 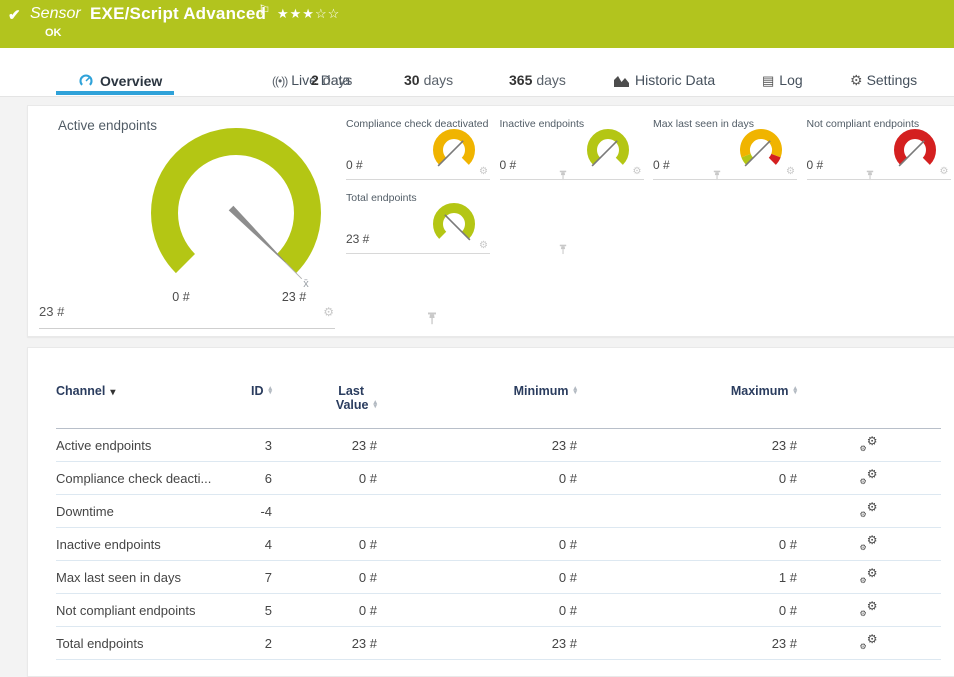 What do you see at coordinates (315, 80) in the screenshot?
I see `tab-label-number: 2` at bounding box center [315, 80].